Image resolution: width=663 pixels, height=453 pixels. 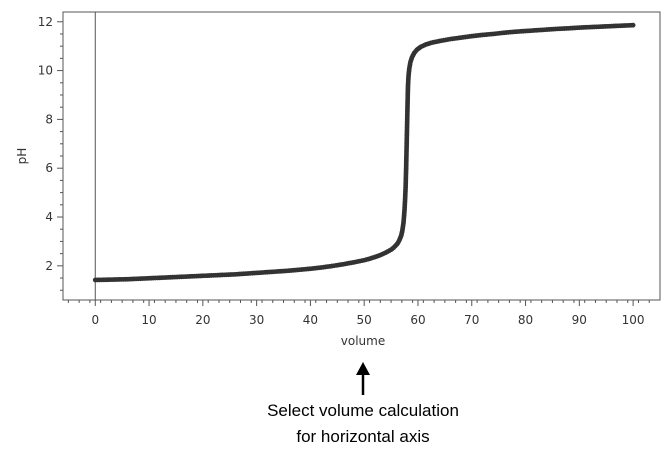 I want to click on x-tick-label: 0, so click(x=95, y=320).